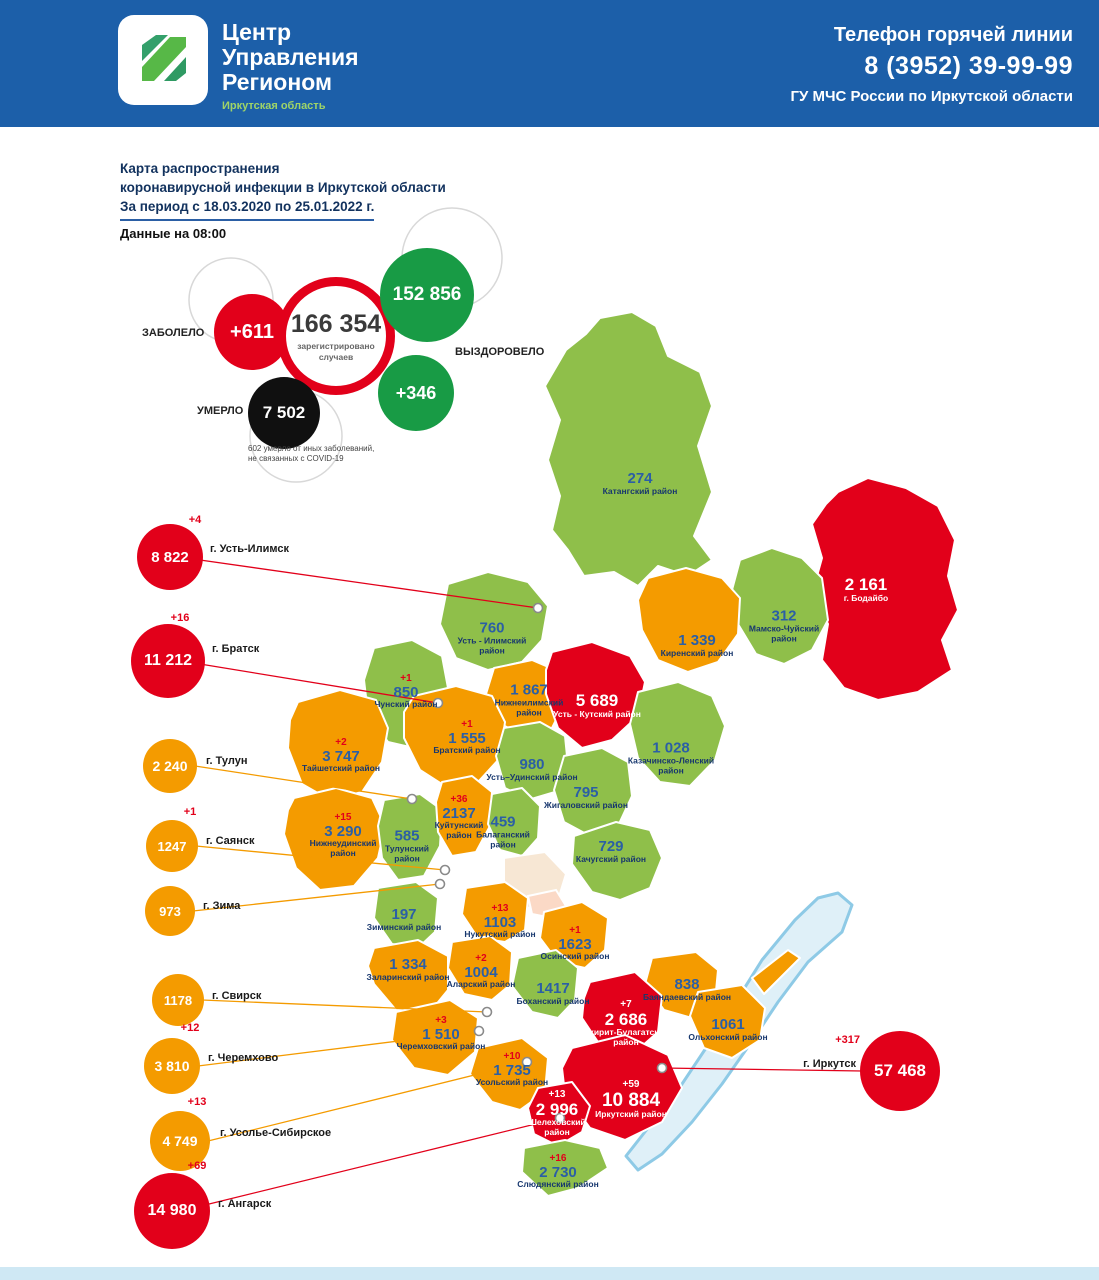 The image size is (1099, 1280). I want to click on city-value: 973, so click(170, 911).